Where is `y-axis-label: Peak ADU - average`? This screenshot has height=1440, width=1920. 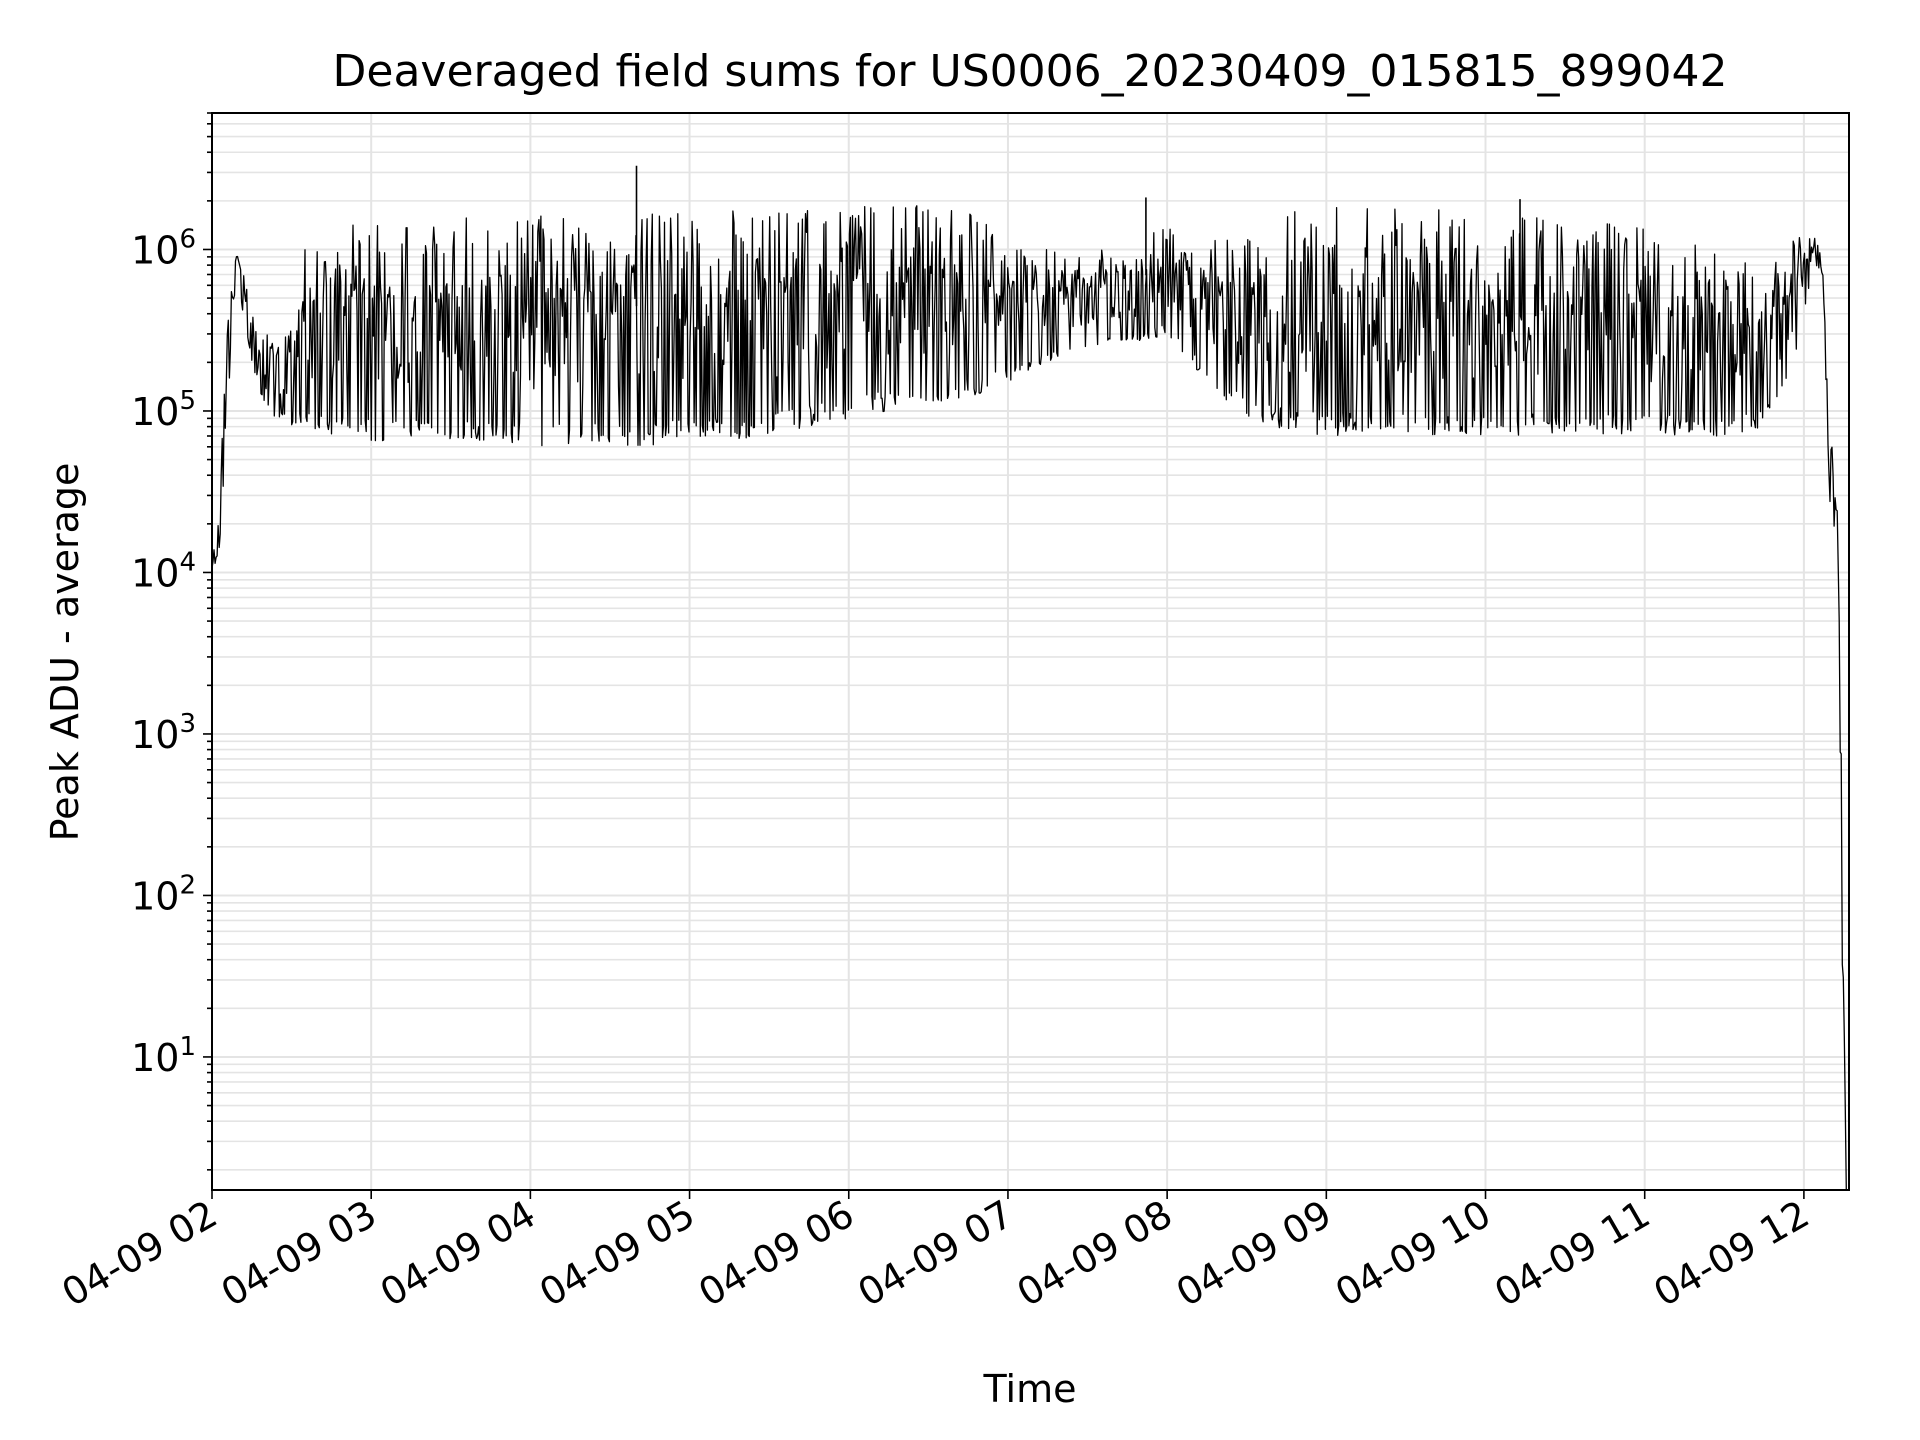
y-axis-label: Peak ADU - average is located at coordinates (65, 652).